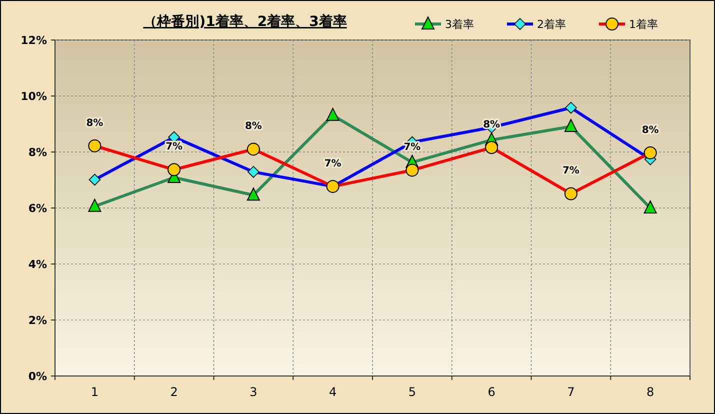  What do you see at coordinates (37, 152) in the screenshot?
I see `y-tick-label: 8%` at bounding box center [37, 152].